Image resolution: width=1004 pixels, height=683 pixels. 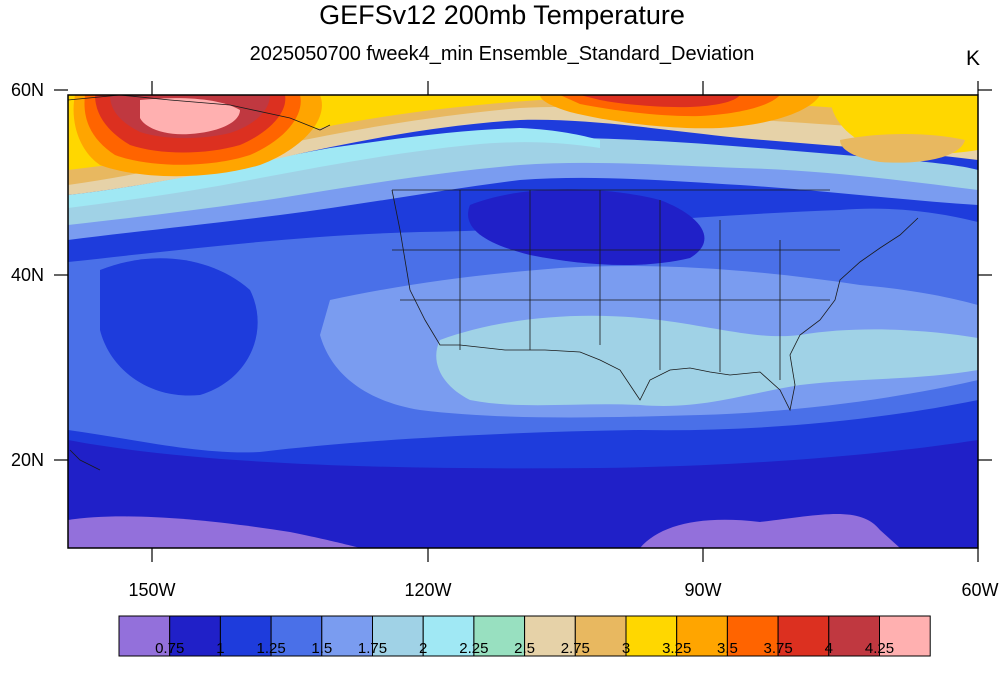 What do you see at coordinates (727, 648) in the screenshot?
I see `colorbar-tick-label: 3.5` at bounding box center [727, 648].